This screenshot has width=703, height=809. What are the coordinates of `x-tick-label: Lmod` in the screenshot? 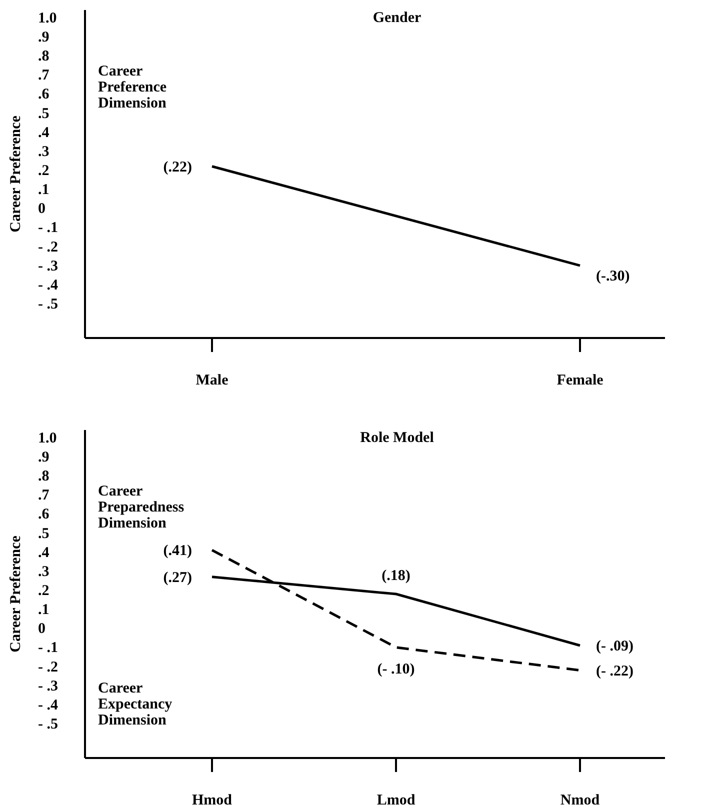 It's located at (396, 800).